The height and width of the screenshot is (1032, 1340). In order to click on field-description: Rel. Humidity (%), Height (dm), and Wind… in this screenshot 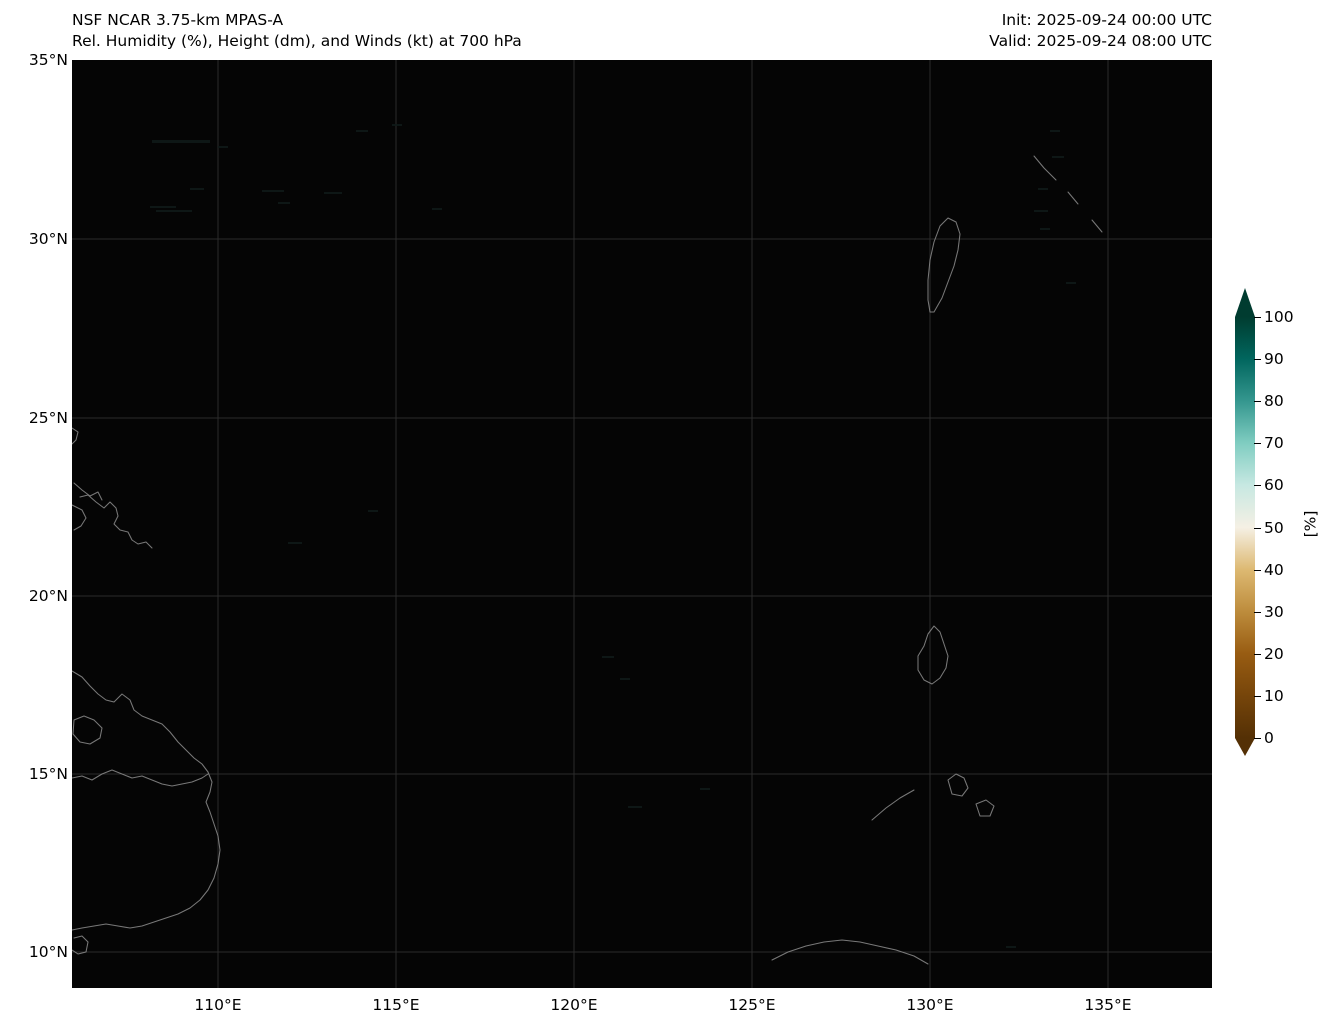, I will do `click(297, 41)`.